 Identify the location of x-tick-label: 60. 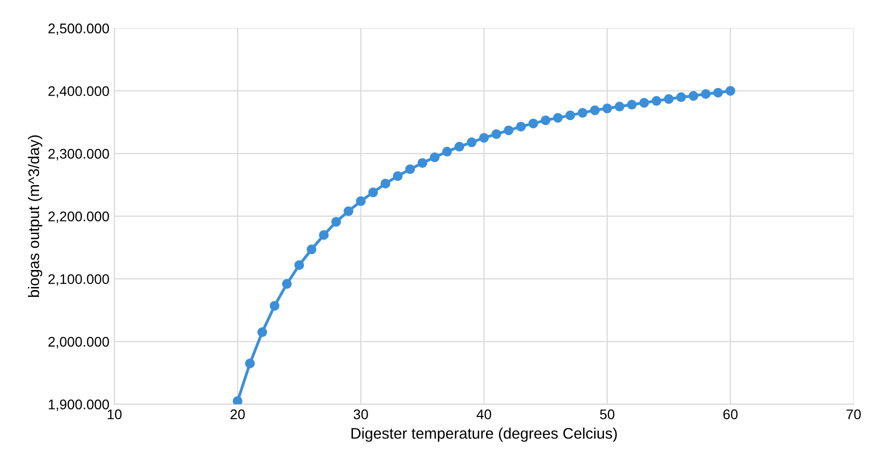
(730, 414).